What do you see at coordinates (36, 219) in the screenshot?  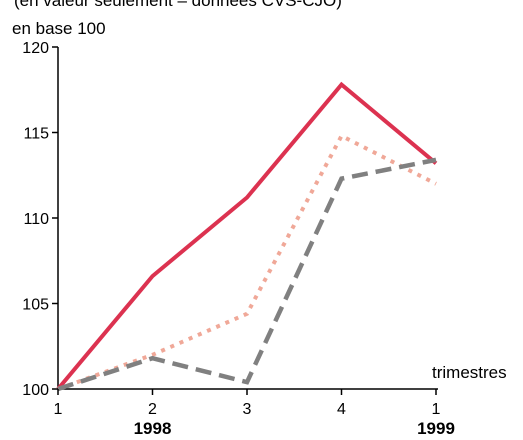 I see `y-tick-label: 110` at bounding box center [36, 219].